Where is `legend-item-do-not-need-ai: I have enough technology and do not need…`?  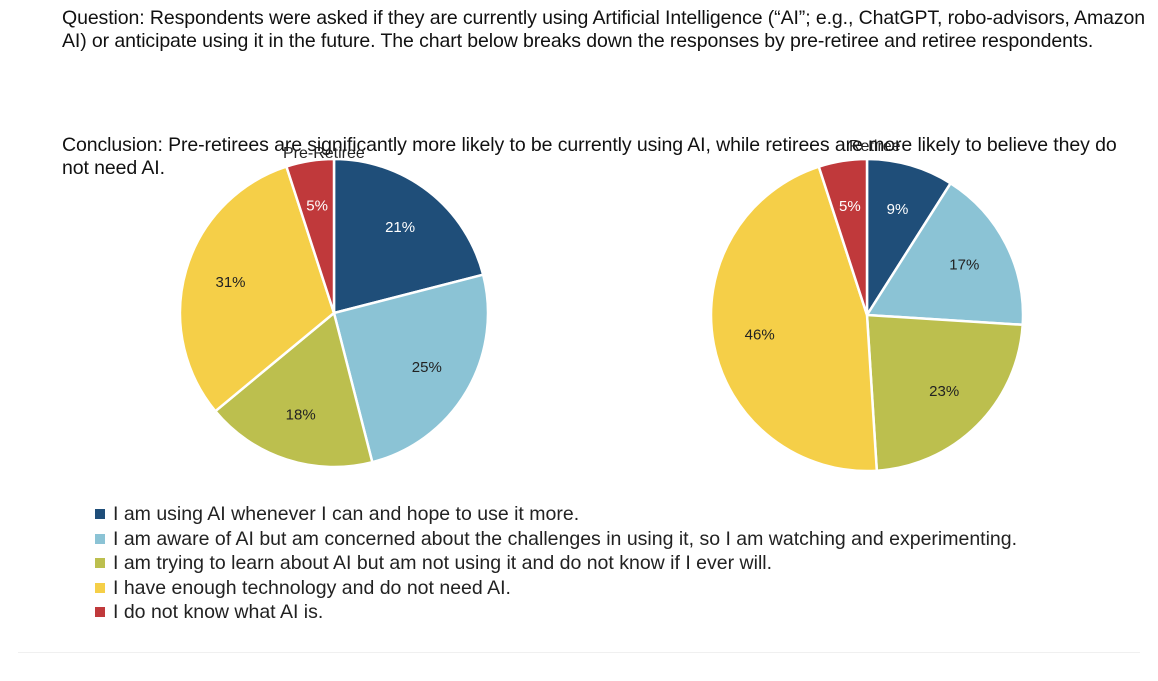
legend-item-do-not-need-ai: I have enough technology and do not need… is located at coordinates (556, 588).